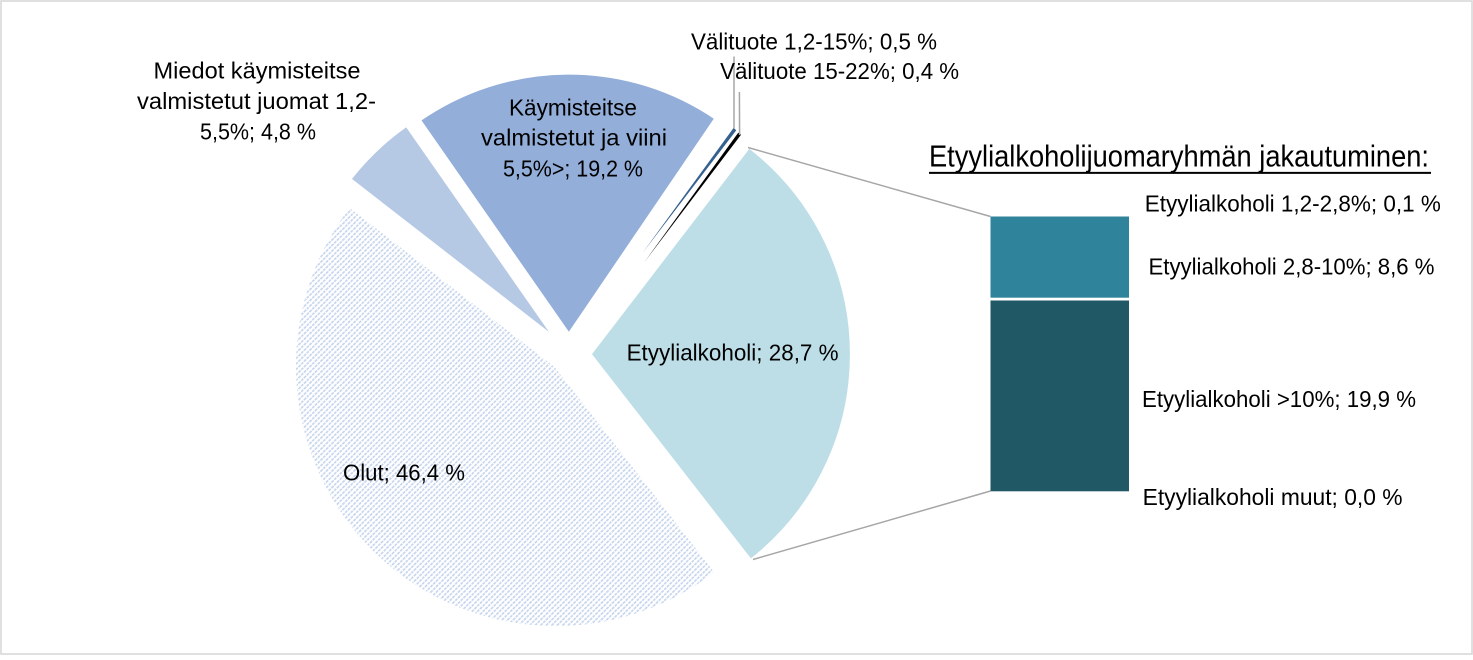 Image resolution: width=1473 pixels, height=660 pixels. I want to click on svg-text:Etyylialkoholijuomaryhmän jaka: Etyylialkoholijuomaryhmän jakautuminen:, so click(1179, 156).